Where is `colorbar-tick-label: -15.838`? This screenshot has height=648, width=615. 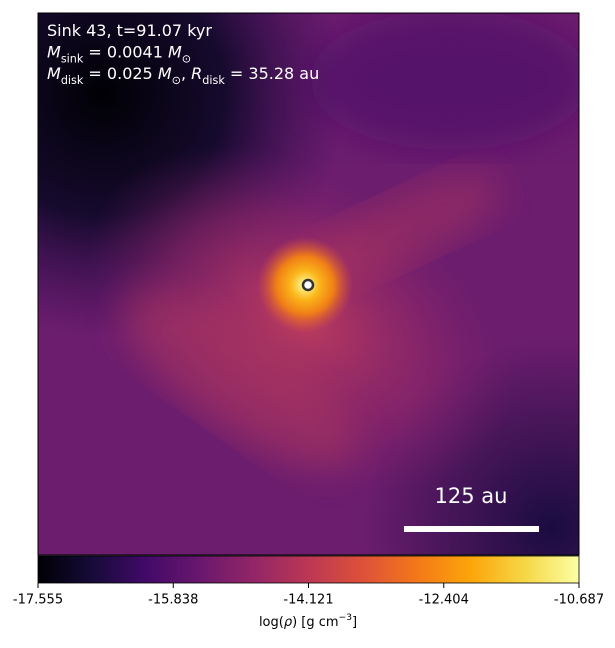 colorbar-tick-label: -15.838 is located at coordinates (173, 600).